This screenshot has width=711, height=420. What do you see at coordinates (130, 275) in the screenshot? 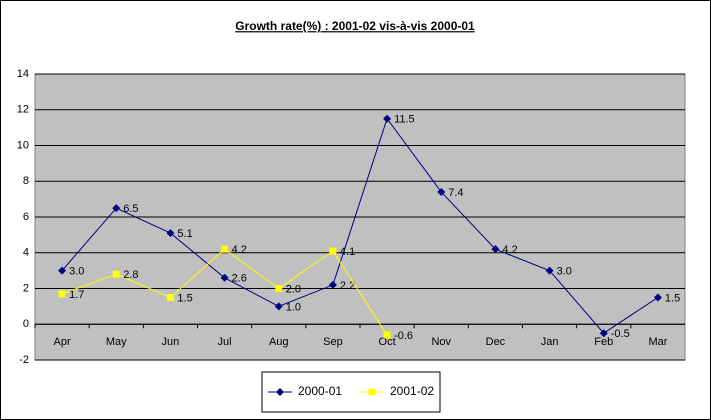
I see `data-label: 2.8` at bounding box center [130, 275].